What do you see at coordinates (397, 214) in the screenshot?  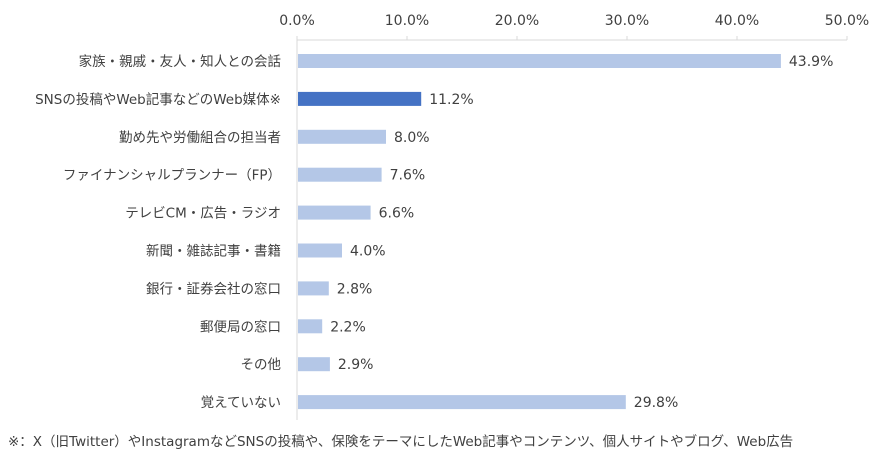 I see `data-label: 6.6%` at bounding box center [397, 214].